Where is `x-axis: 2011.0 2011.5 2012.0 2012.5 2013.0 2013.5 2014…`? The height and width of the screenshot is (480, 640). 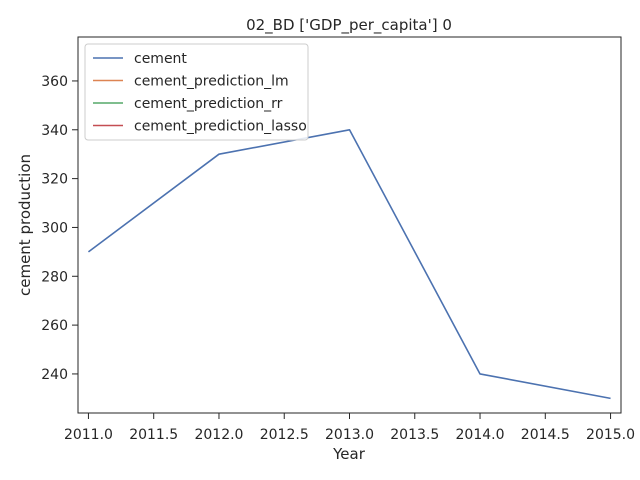
x-axis: 2011.0 2011.5 2012.0 2012.5 2013.0 2013.5 2014… is located at coordinates (349, 428).